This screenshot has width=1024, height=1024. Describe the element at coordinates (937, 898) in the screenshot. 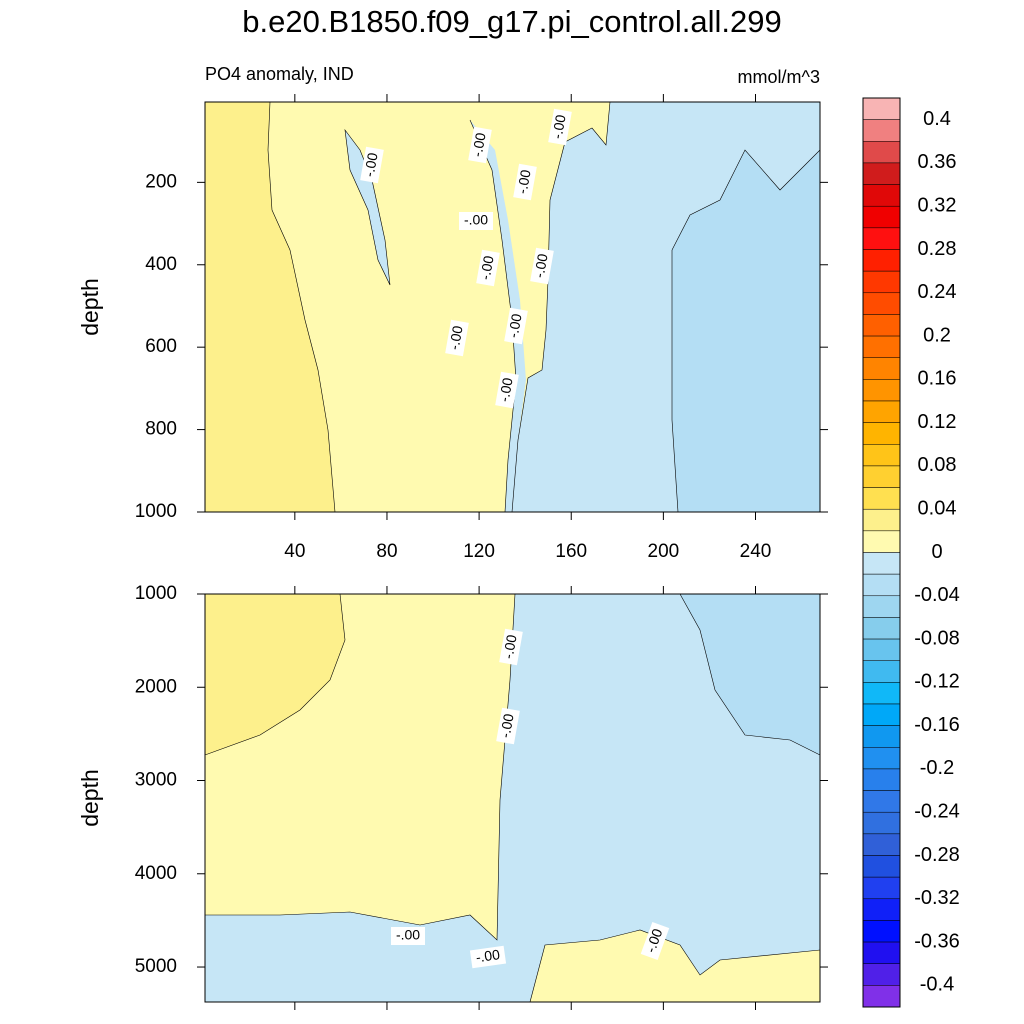

I see `colorbar-label: -0.32` at that location.